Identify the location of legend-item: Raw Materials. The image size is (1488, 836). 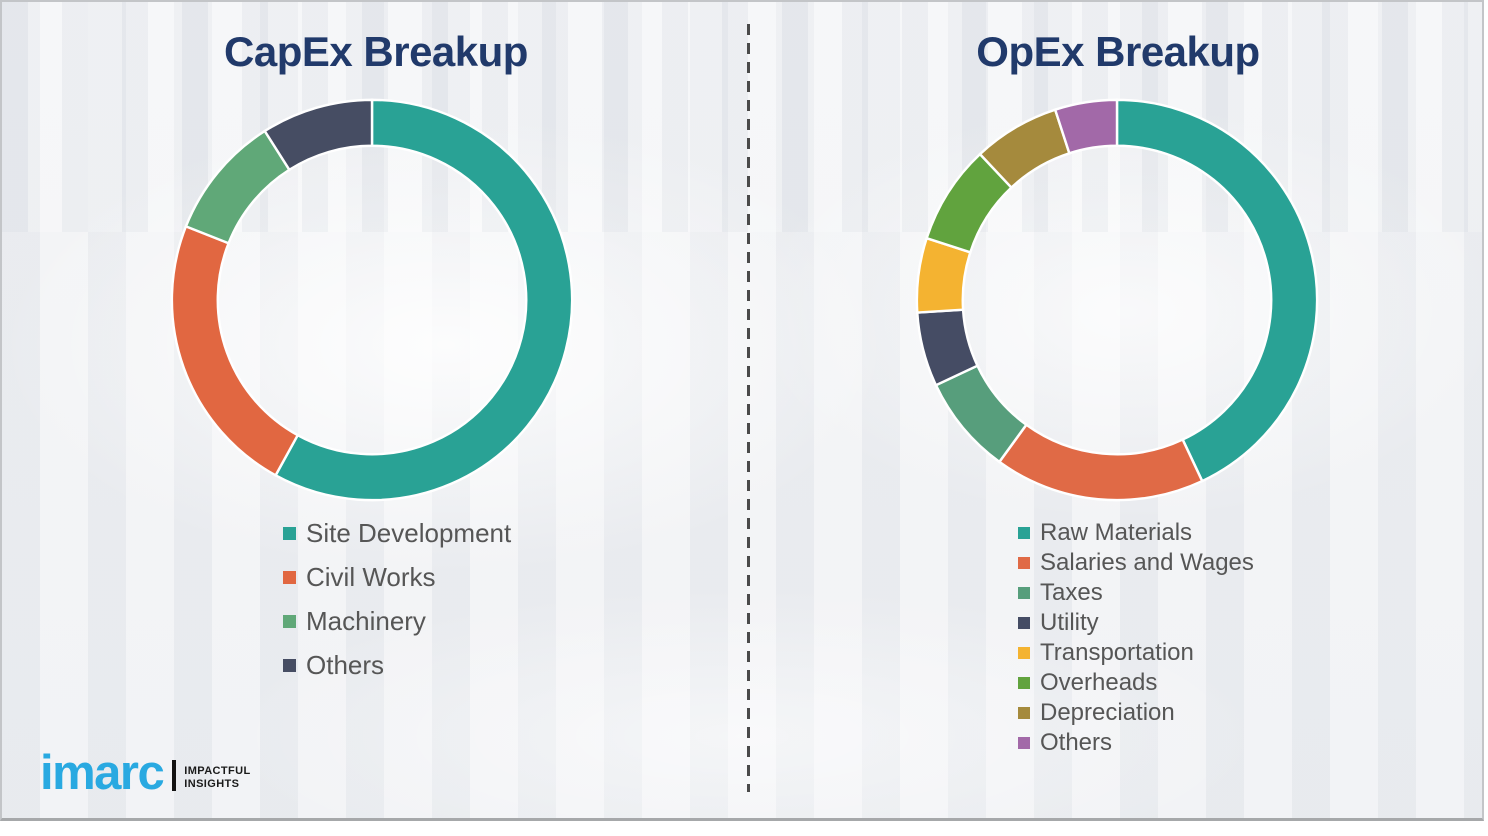
(1136, 533).